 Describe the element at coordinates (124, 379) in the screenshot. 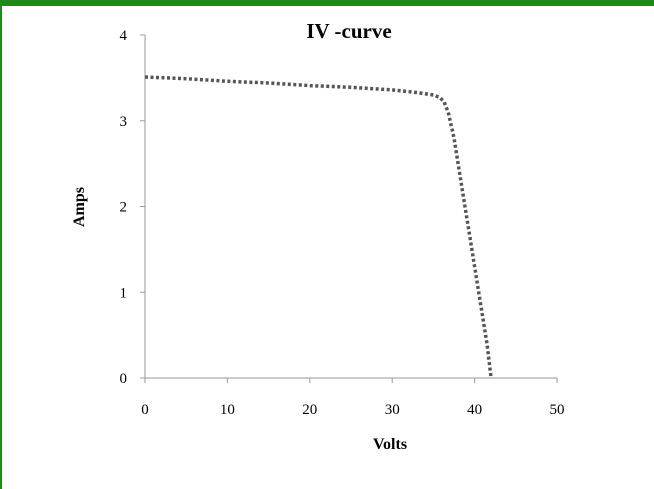

I see `y-tick-label: 0` at that location.